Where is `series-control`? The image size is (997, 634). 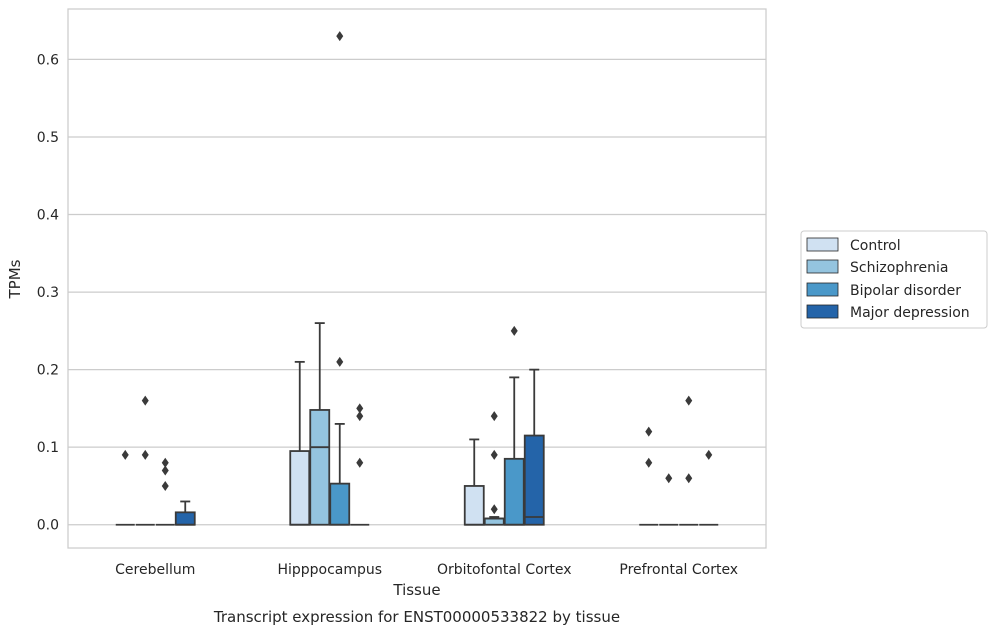 series-control is located at coordinates (387, 443).